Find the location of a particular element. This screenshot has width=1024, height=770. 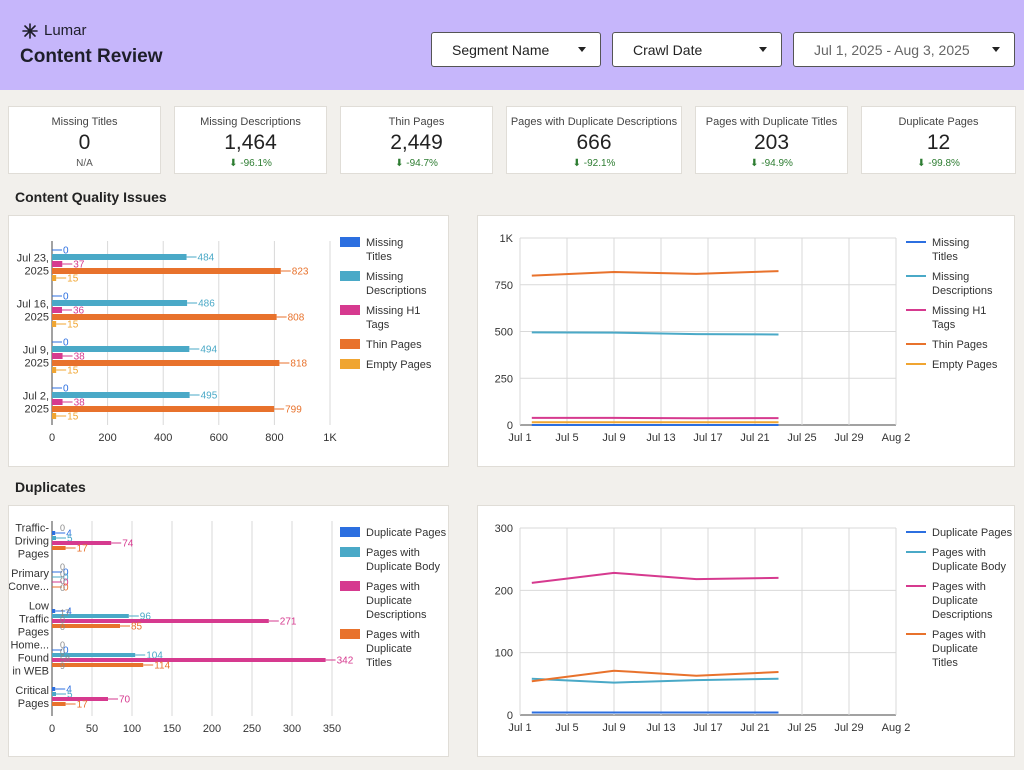

kpi-card-duplicate-titles: Pages with Duplicate Titles 203 ⬇ -94.9% is located at coordinates (771, 140).